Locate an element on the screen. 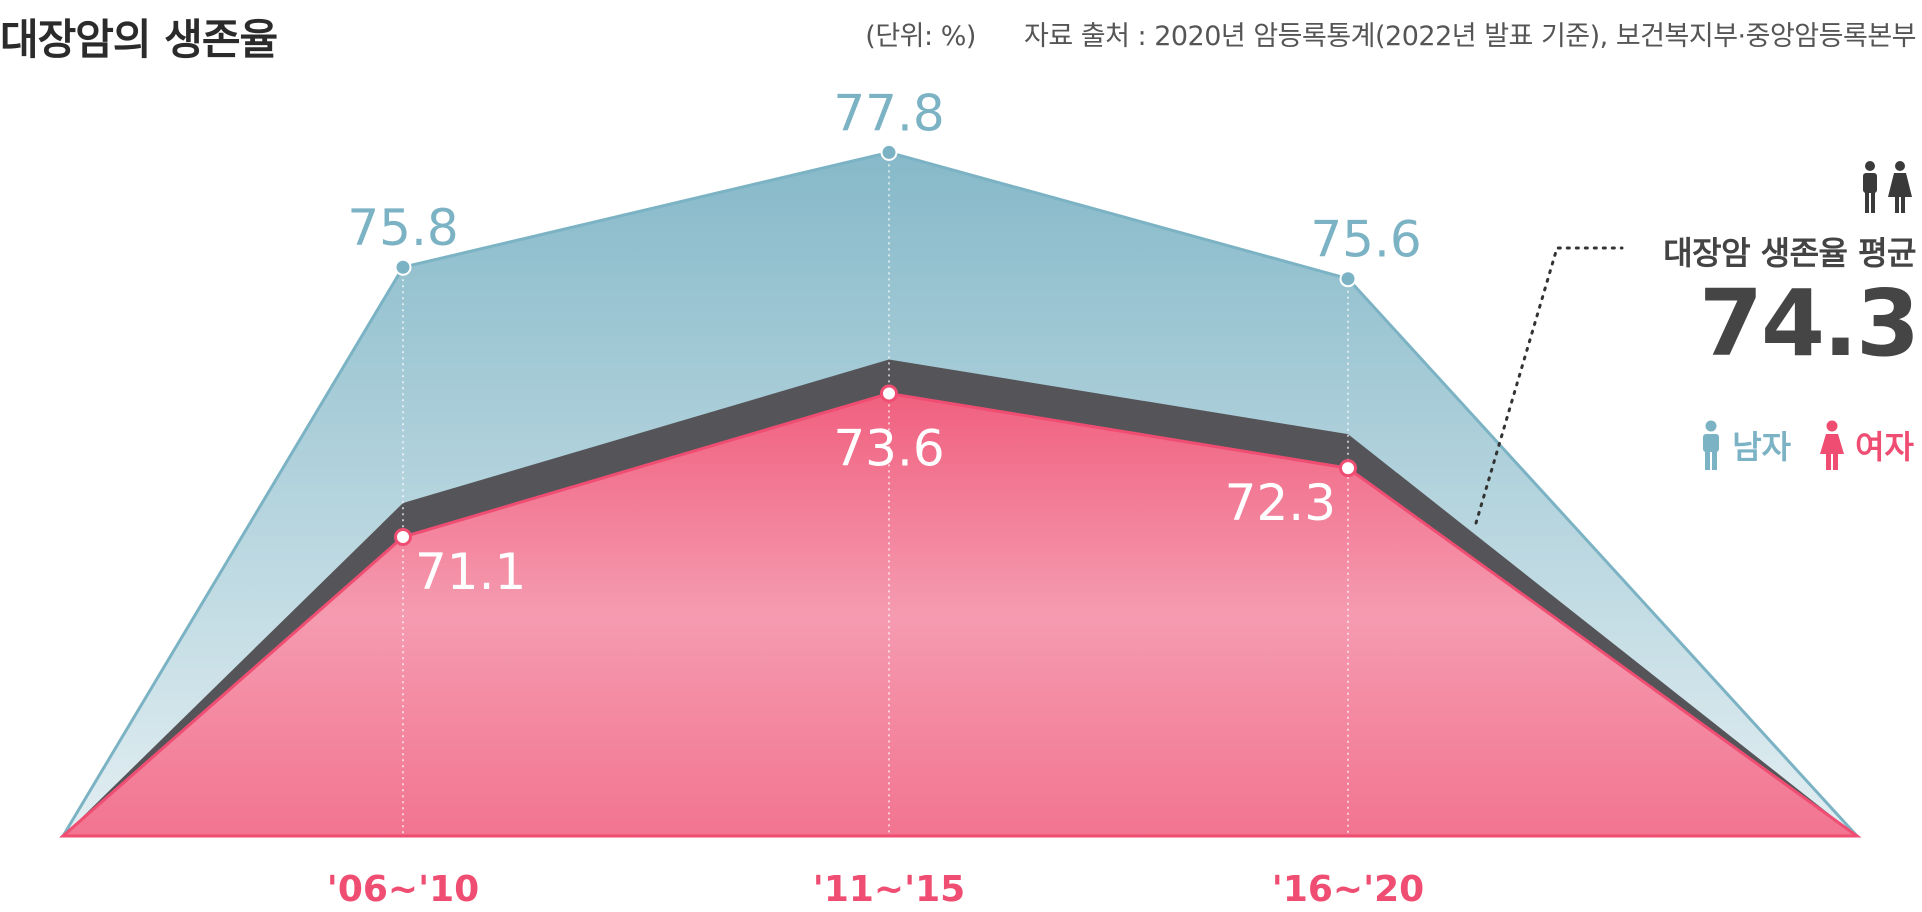 This screenshot has width=1922, height=912. average-label: 대장암 생존율 평균 is located at coordinates (1789, 253).